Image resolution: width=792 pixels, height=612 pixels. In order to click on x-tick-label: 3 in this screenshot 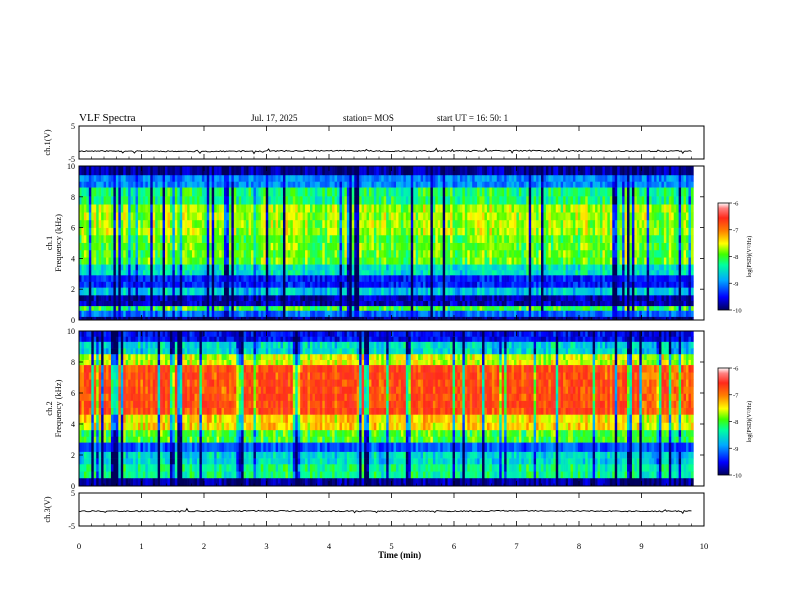, I will do `click(266, 546)`.